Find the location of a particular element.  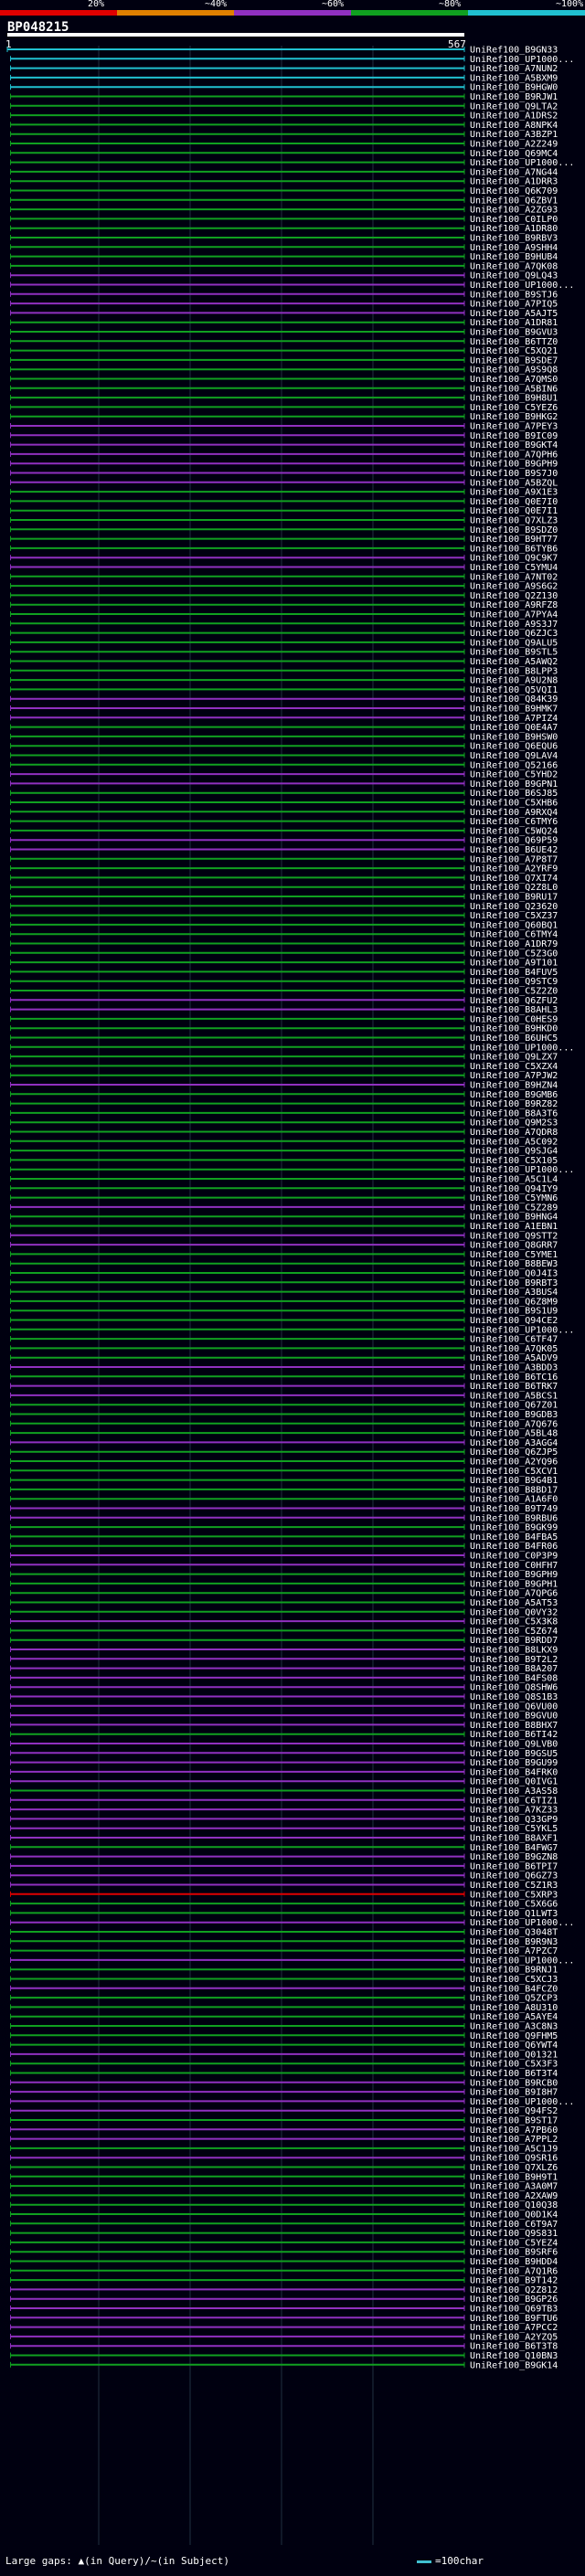

hit-label: UniRef100_A1DR80 is located at coordinates (514, 229).